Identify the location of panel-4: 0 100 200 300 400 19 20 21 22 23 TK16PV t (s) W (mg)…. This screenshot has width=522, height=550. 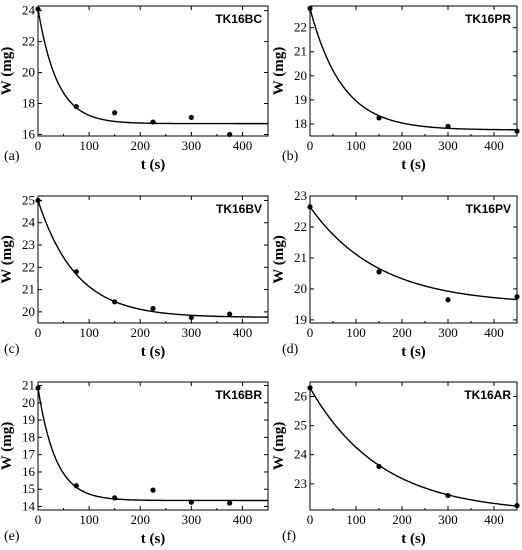
(395, 274).